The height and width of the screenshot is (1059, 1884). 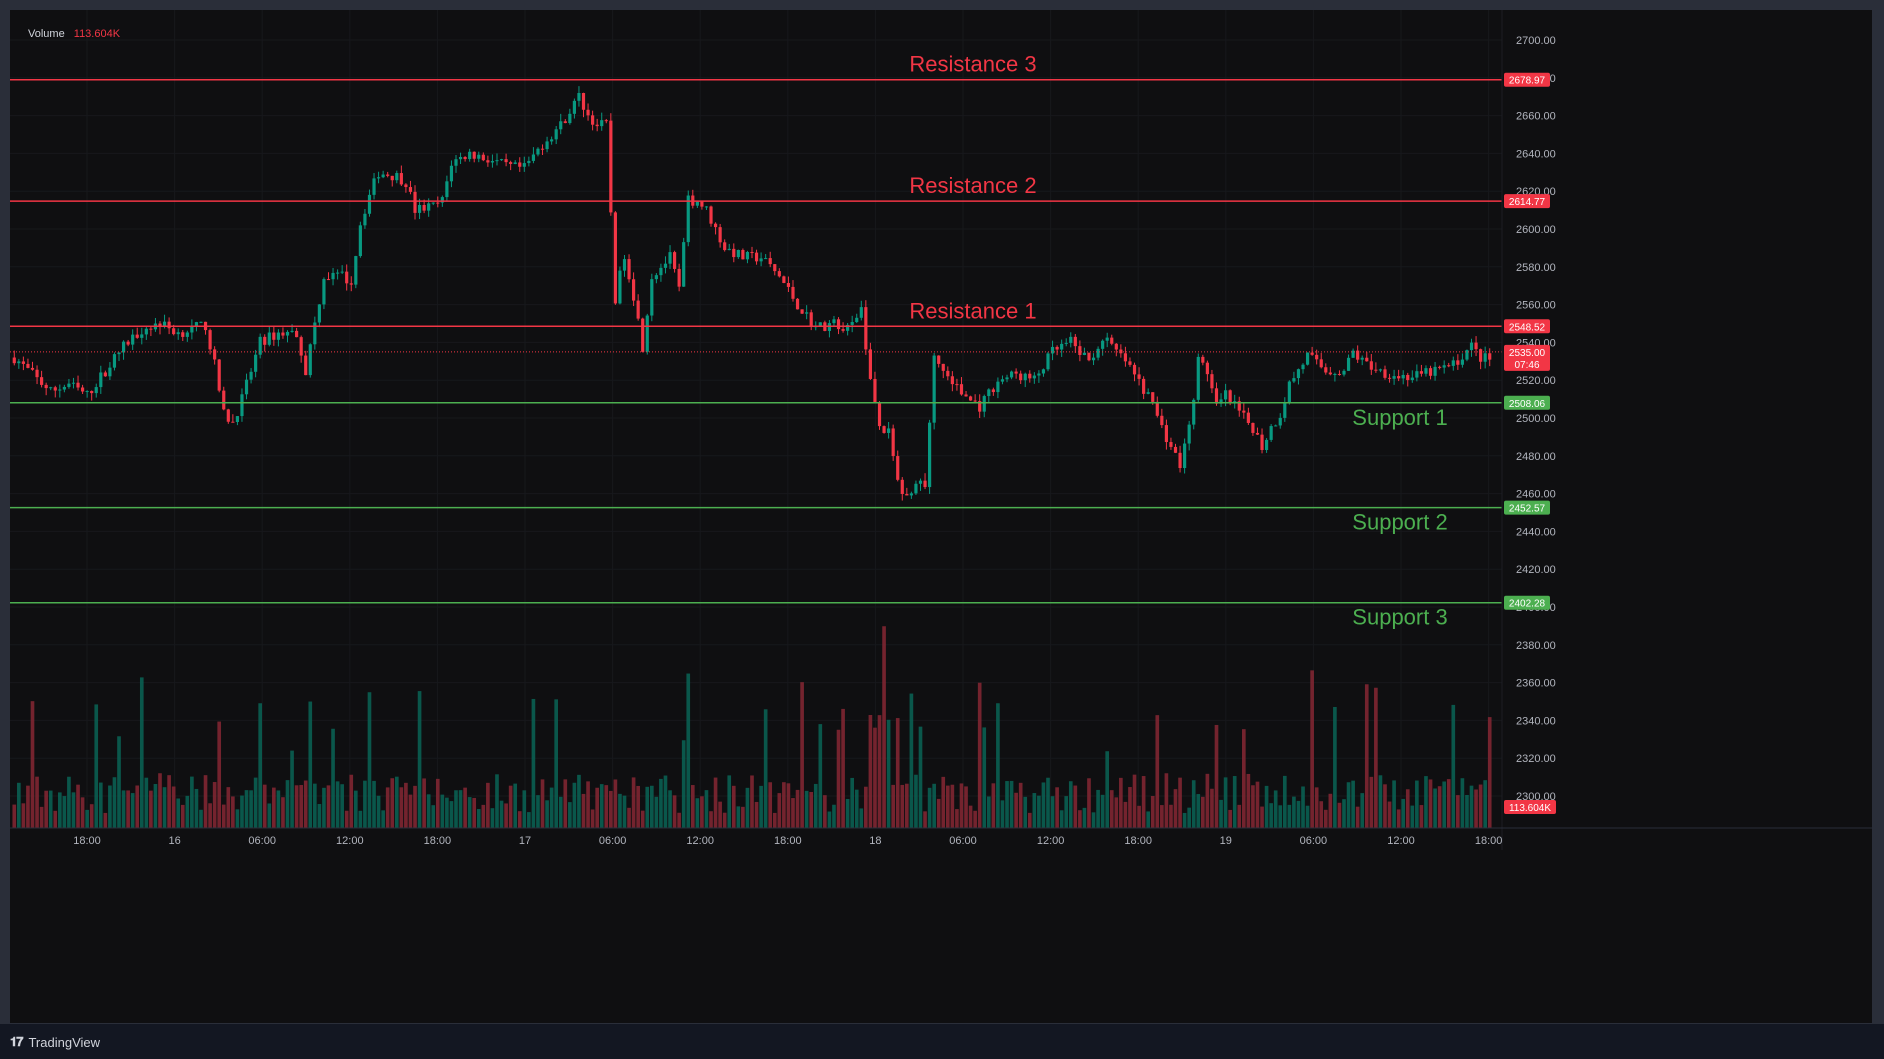 I want to click on level-label: Support 2, so click(x=1399, y=522).